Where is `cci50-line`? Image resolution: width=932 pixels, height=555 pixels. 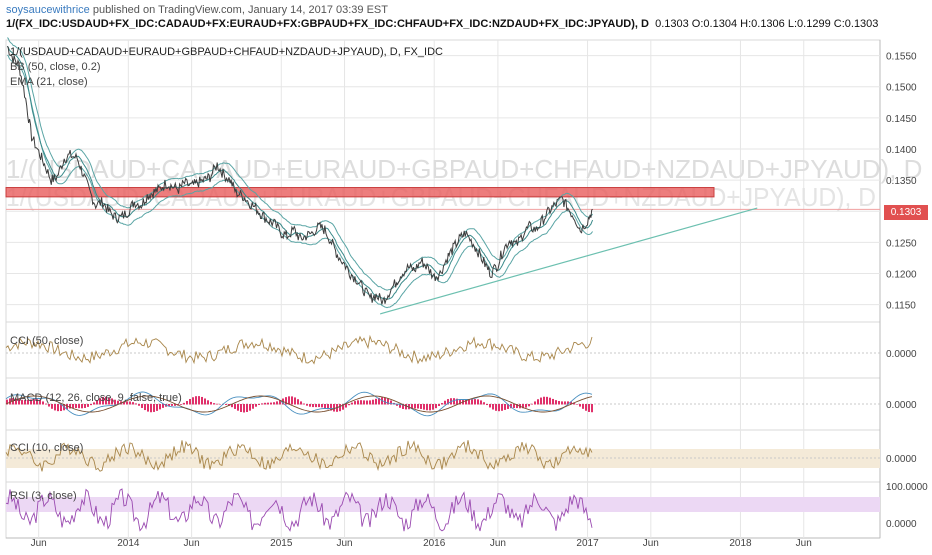 cci50-line is located at coordinates (299, 349).